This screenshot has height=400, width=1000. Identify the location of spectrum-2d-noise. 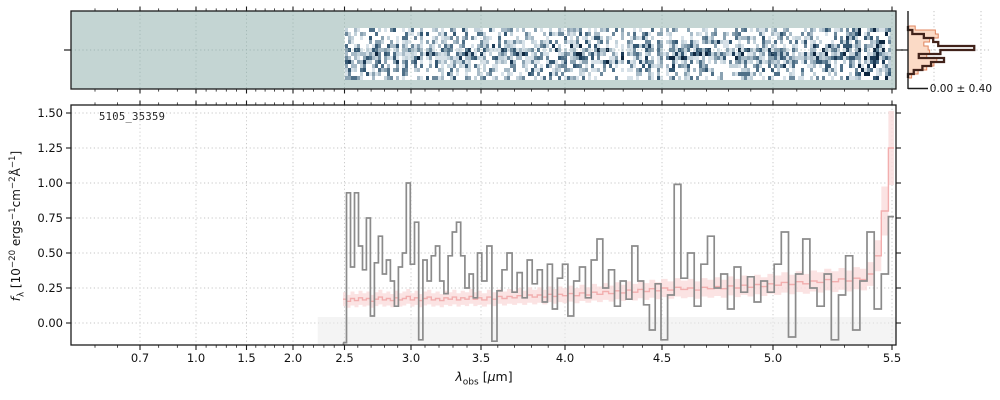
(618, 54).